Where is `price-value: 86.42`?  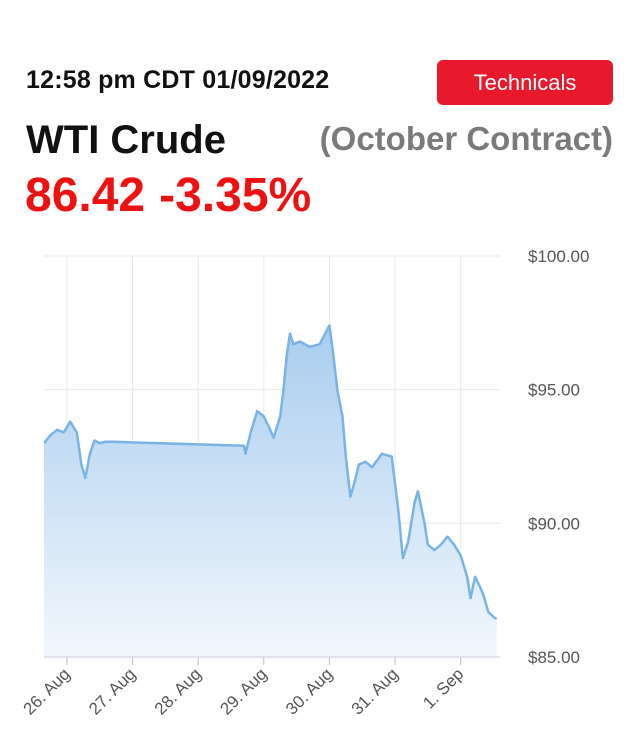 price-value: 86.42 is located at coordinates (85, 195).